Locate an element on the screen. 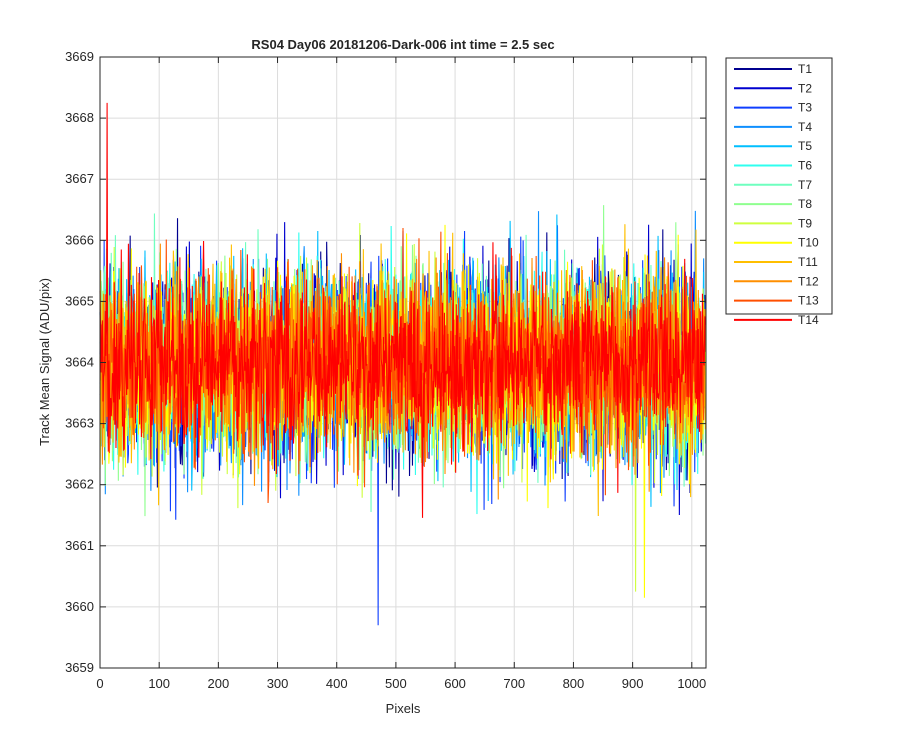 This screenshot has width=900, height=750. legend-label: T1 is located at coordinates (805, 69).